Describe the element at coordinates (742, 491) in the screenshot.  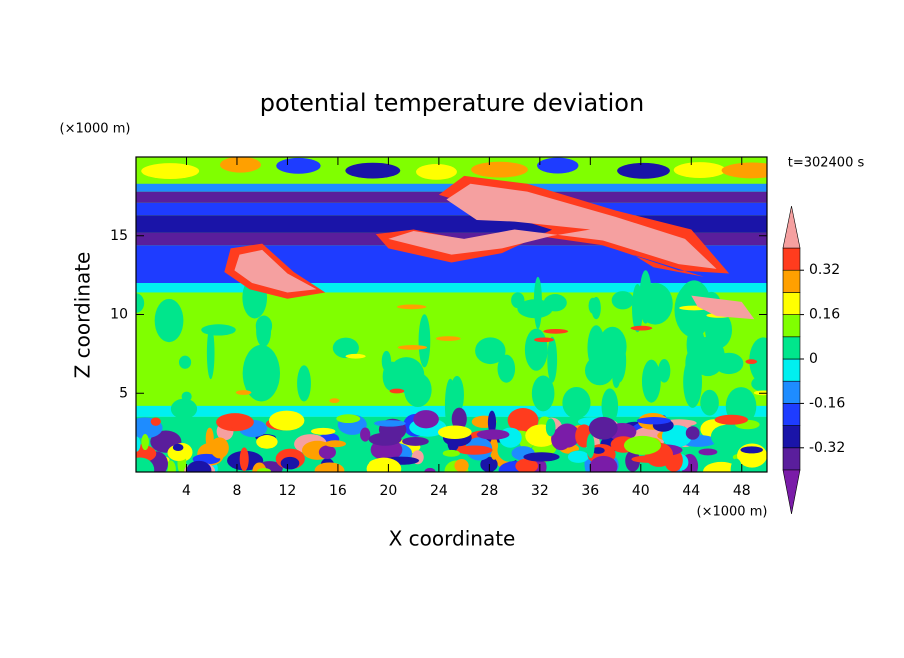
I see `x-tick-label: 48` at that location.